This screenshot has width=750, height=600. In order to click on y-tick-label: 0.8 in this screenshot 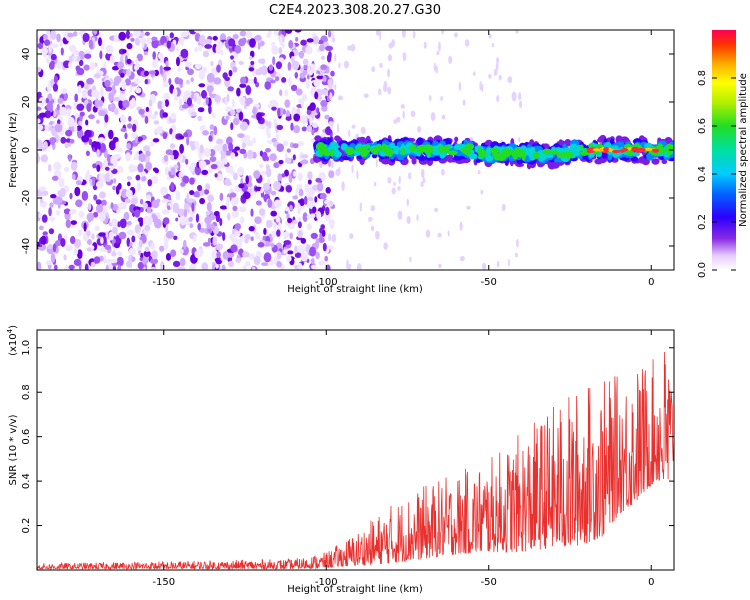, I will do `click(26, 392)`.